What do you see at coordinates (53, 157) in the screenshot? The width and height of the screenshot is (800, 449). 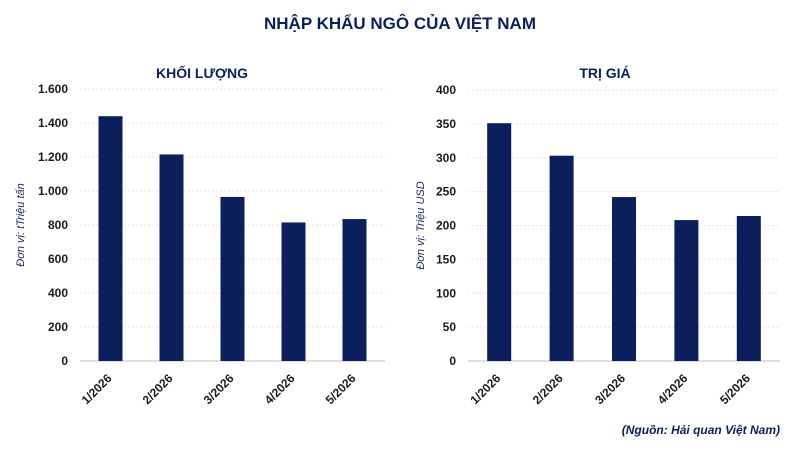 I see `y-tick-label: 1.200` at bounding box center [53, 157].